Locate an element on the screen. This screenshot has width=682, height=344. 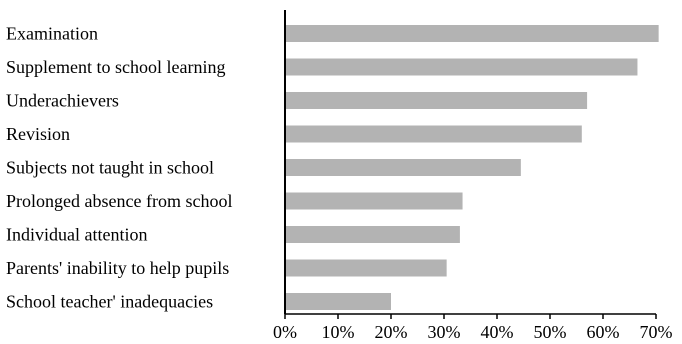
category-label-individual-attention: Individual attention is located at coordinates (76, 235).